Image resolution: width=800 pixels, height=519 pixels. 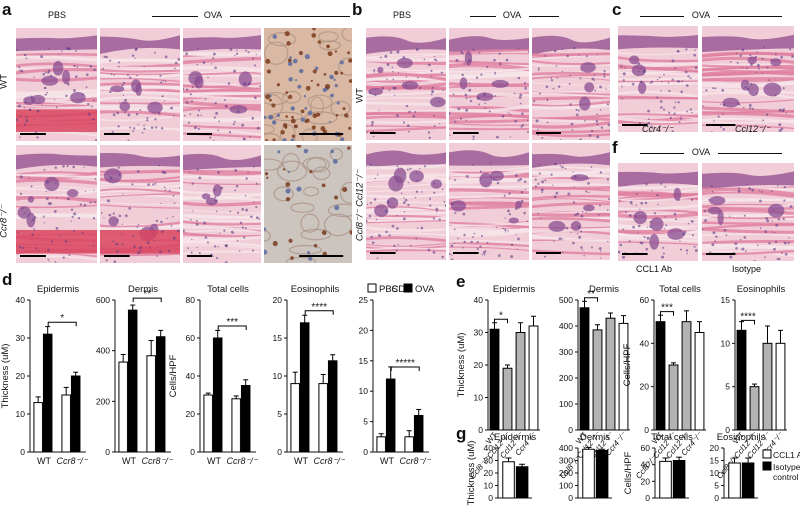 I want to click on panel-c-ccl12-label: Ccl12⁻/⁻, so click(x=753, y=129).